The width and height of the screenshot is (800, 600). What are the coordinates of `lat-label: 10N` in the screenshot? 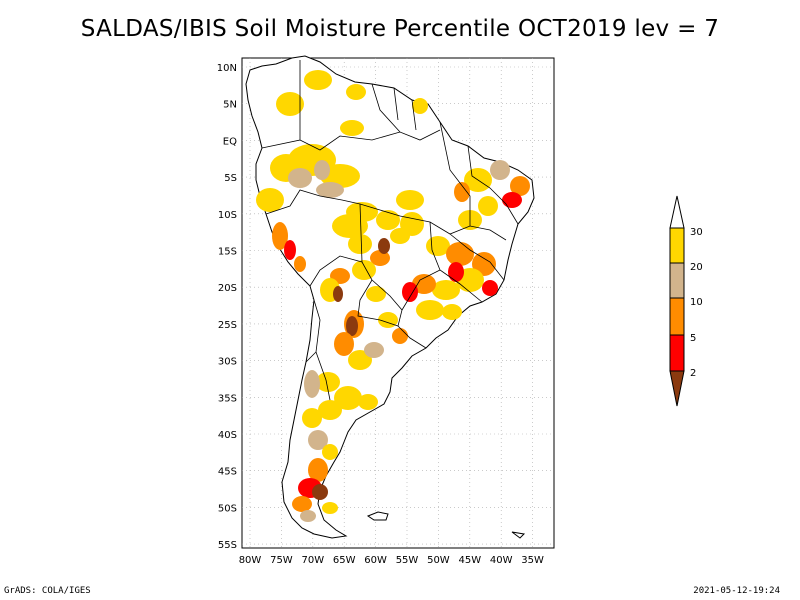 It's located at (227, 68).